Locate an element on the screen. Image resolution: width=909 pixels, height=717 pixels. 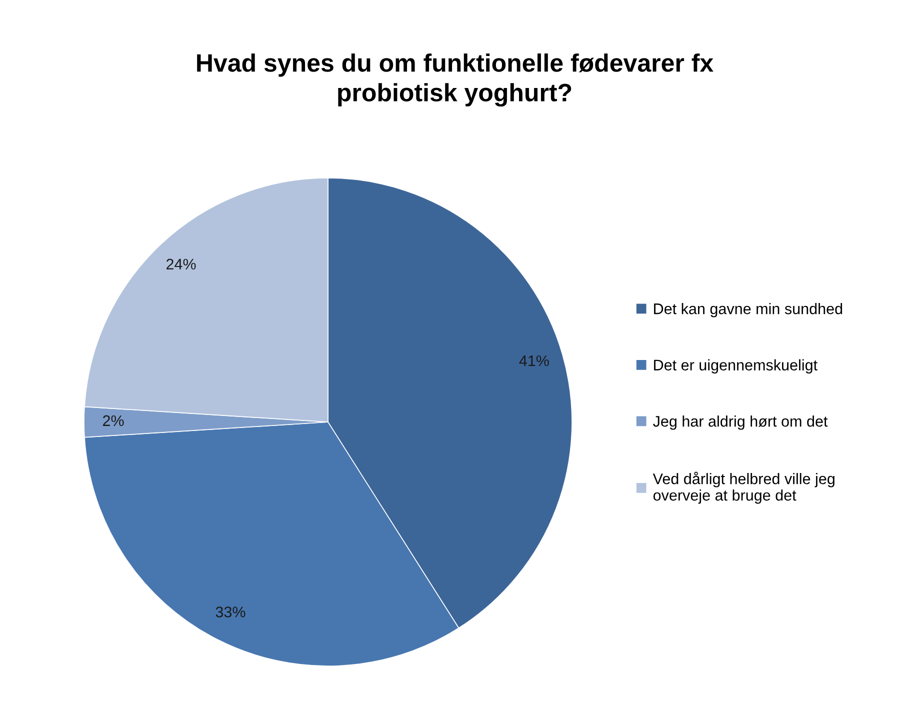
data-label: 41% is located at coordinates (534, 360).